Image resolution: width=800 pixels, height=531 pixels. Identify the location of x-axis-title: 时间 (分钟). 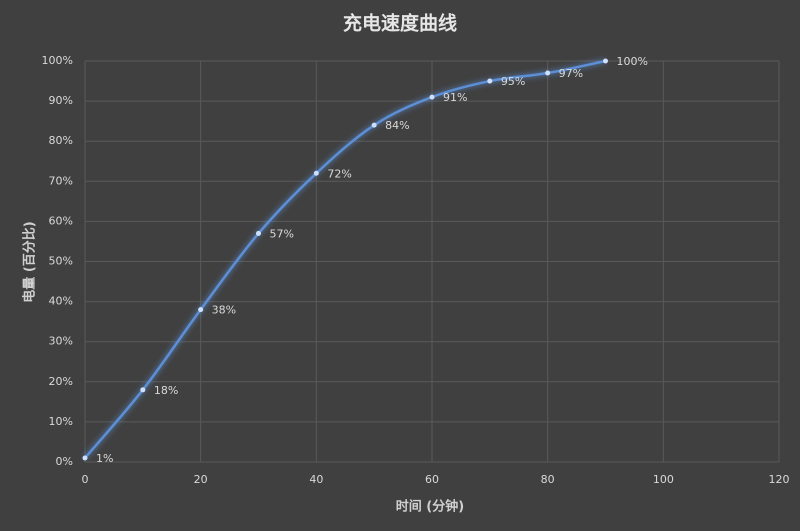
(430, 507).